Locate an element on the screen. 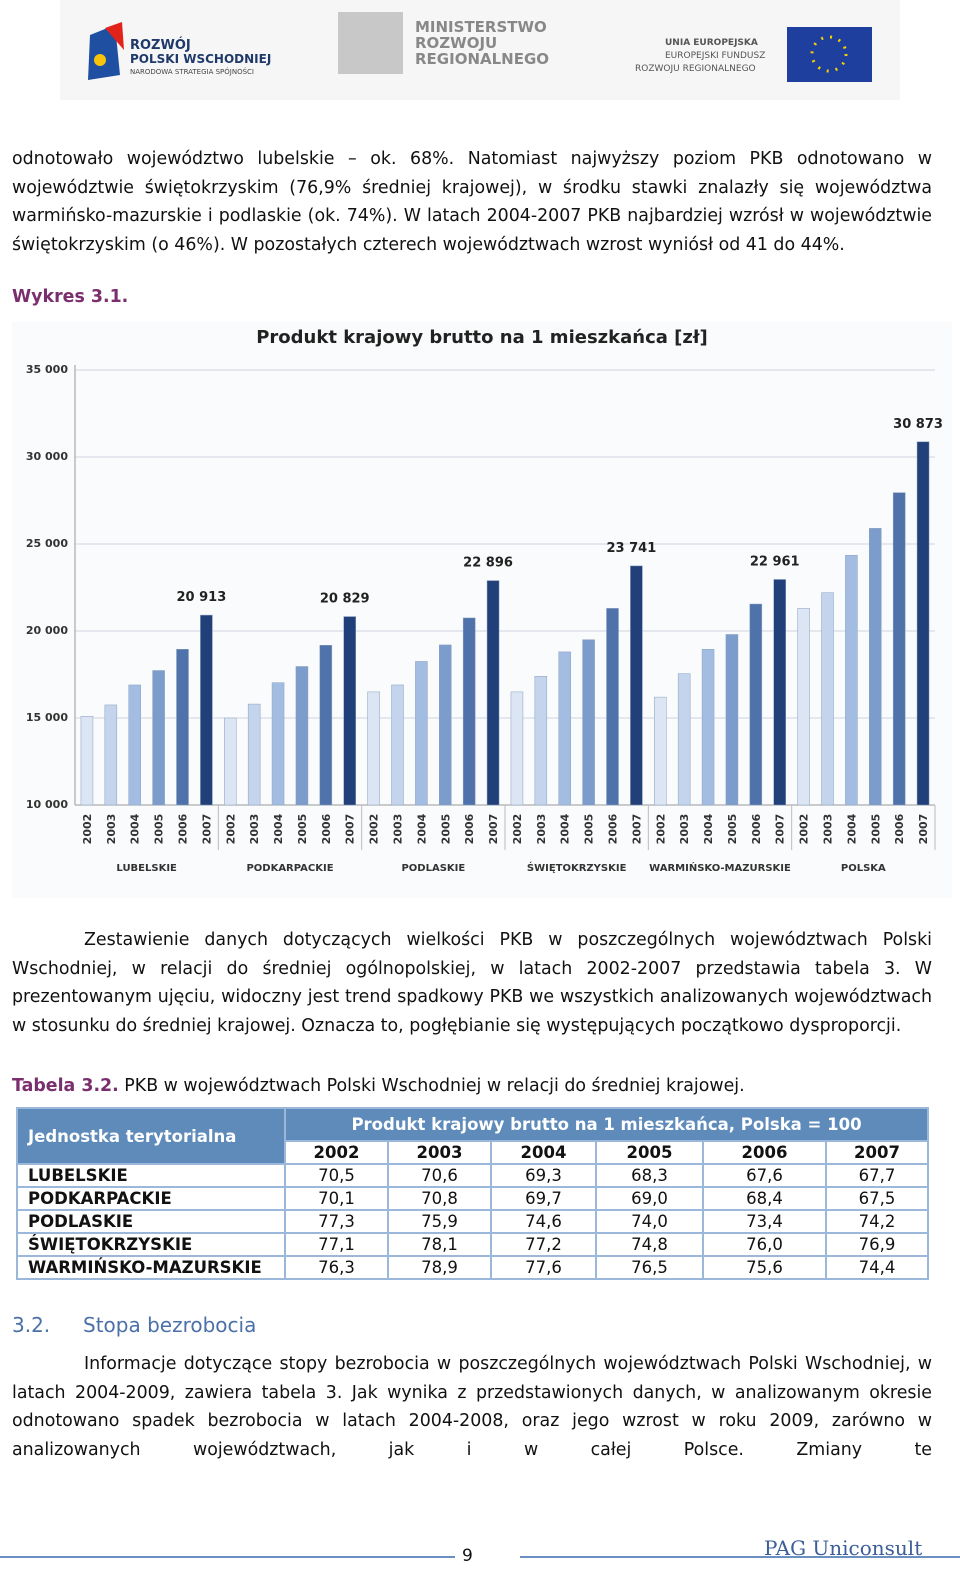 The height and width of the screenshot is (1576, 960). cell: 74,6 is located at coordinates (543, 1221).